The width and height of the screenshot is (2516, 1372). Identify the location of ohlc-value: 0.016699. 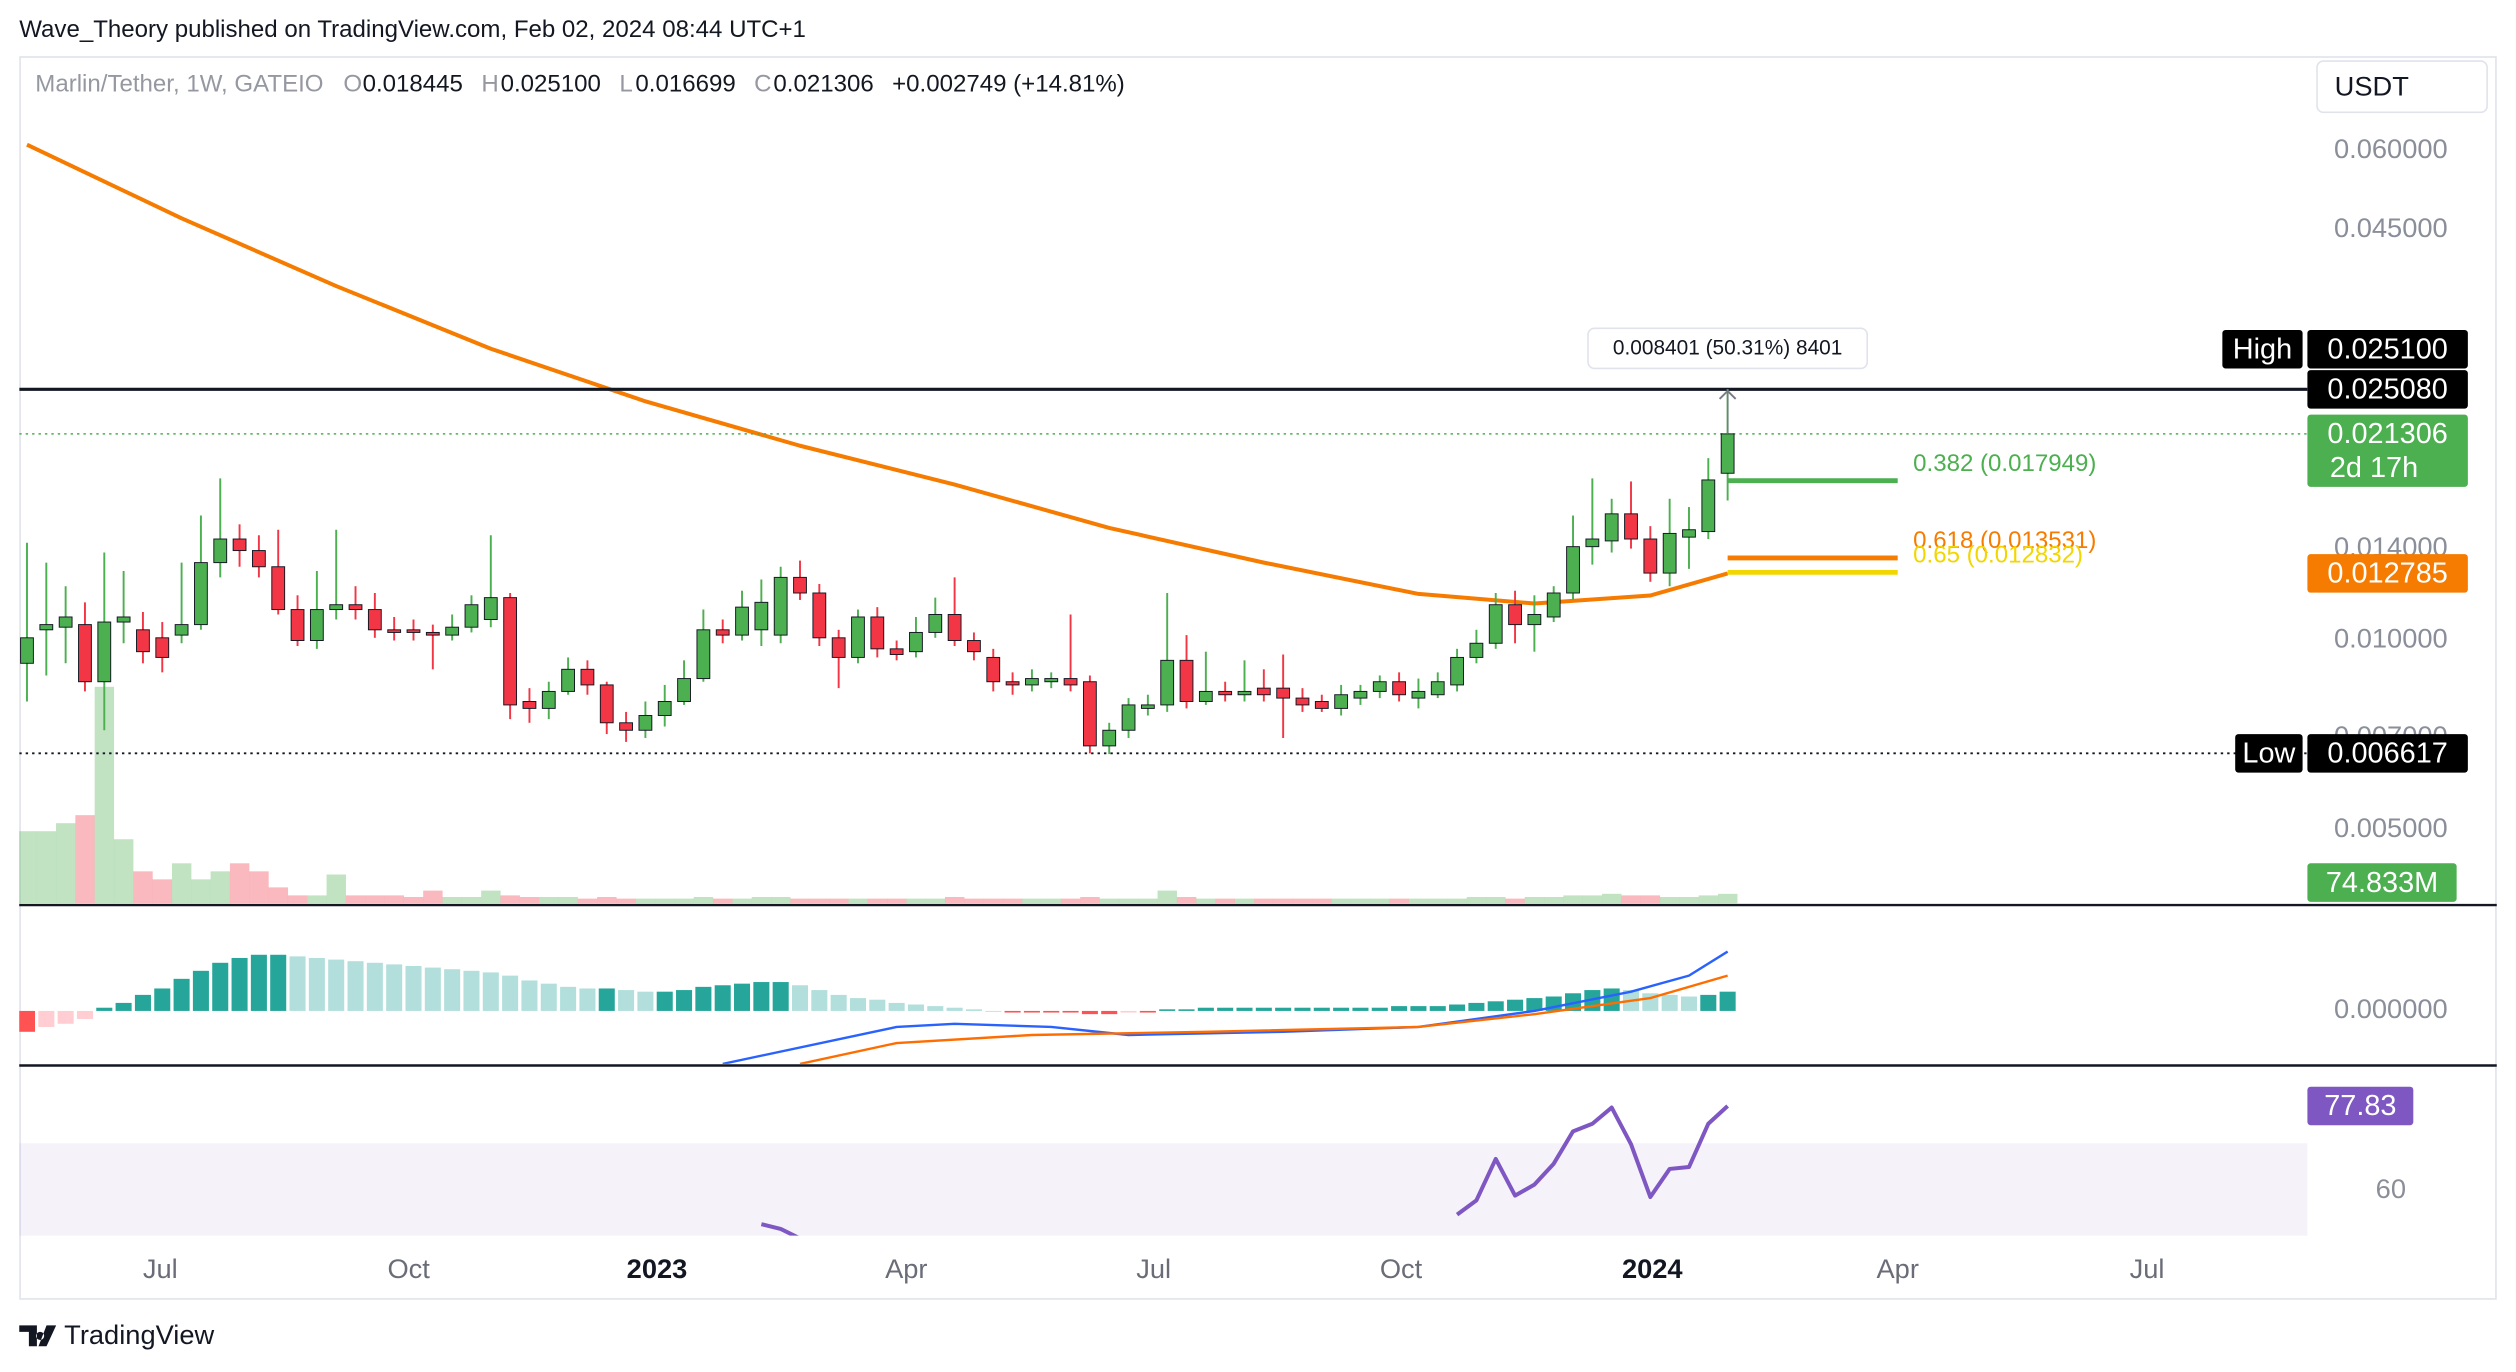
(685, 83).